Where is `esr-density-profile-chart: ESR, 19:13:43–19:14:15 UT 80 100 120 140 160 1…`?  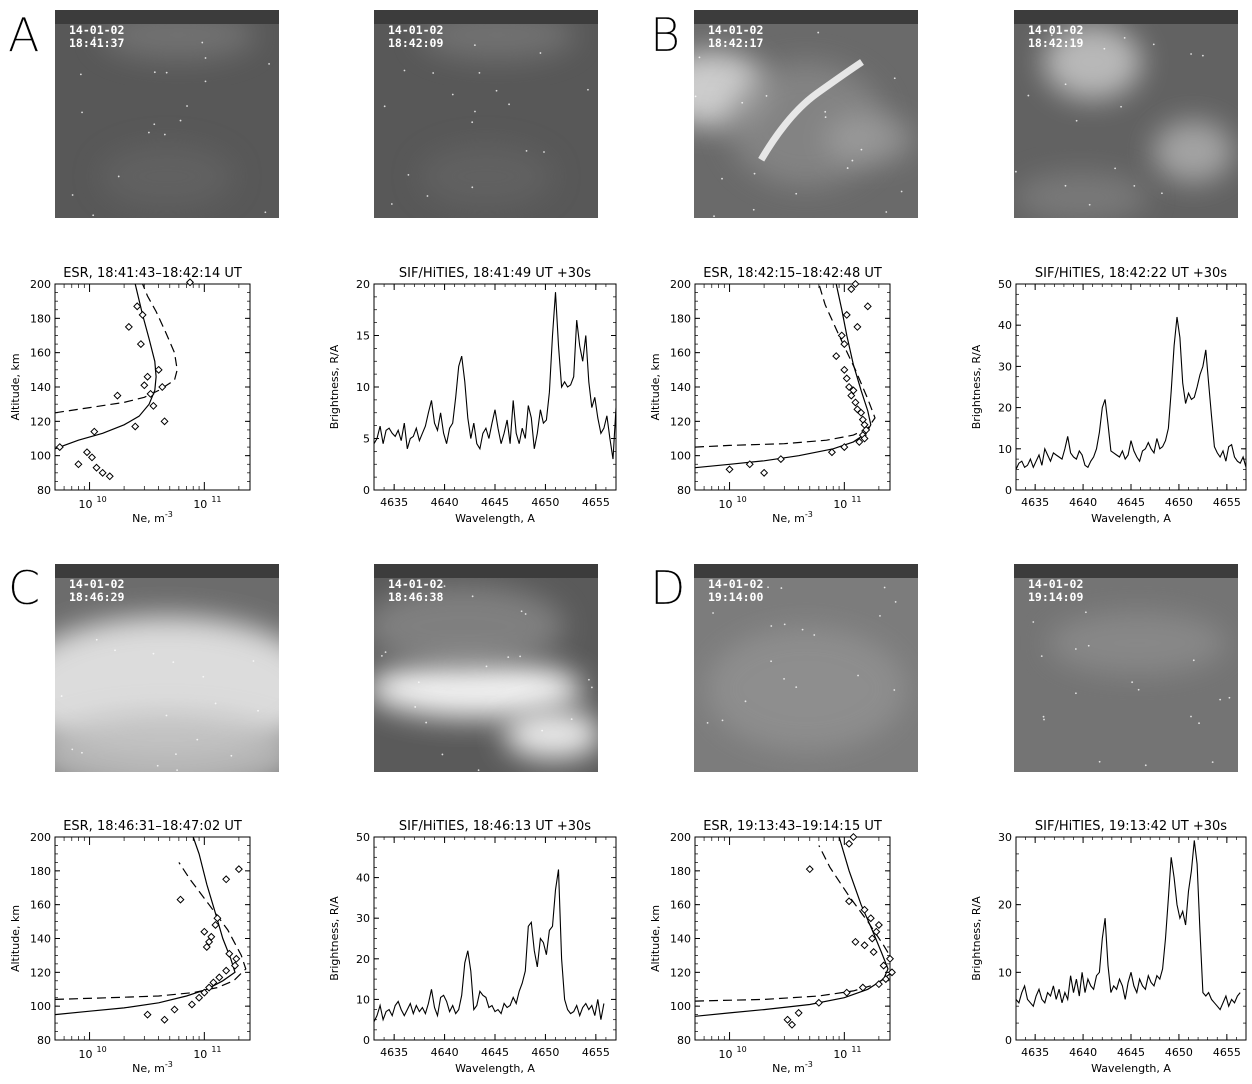 esr-density-profile-chart: ESR, 19:13:43–19:14:15 UT 80 100 120 140 160 1… is located at coordinates (772, 947).